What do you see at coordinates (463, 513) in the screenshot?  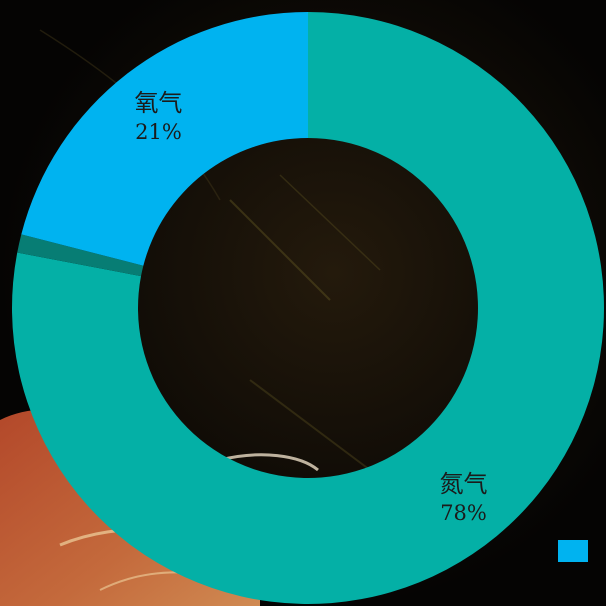 I see `slice-percent-label-0: 78%` at bounding box center [463, 513].